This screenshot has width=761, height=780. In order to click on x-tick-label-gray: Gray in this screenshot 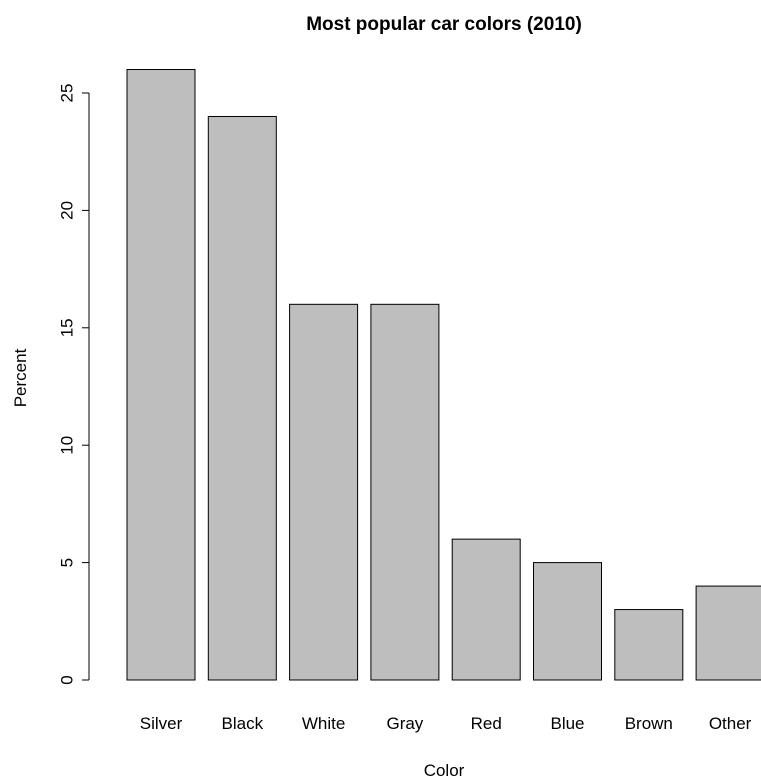, I will do `click(404, 723)`.